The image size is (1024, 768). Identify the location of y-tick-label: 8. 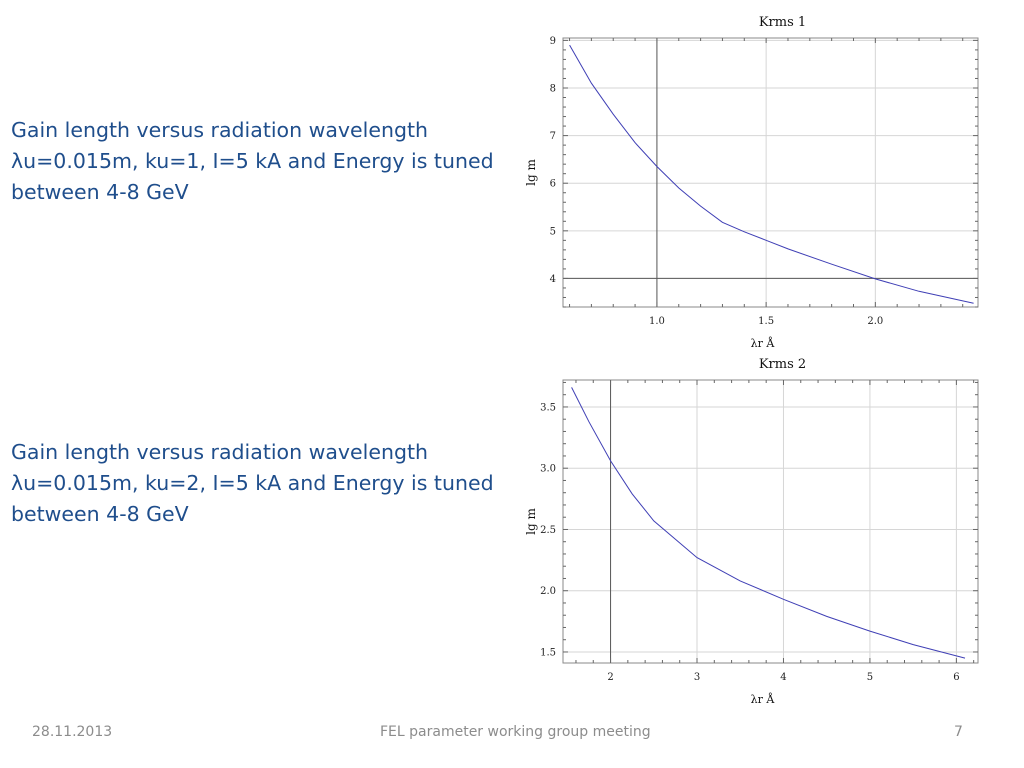
(553, 88).